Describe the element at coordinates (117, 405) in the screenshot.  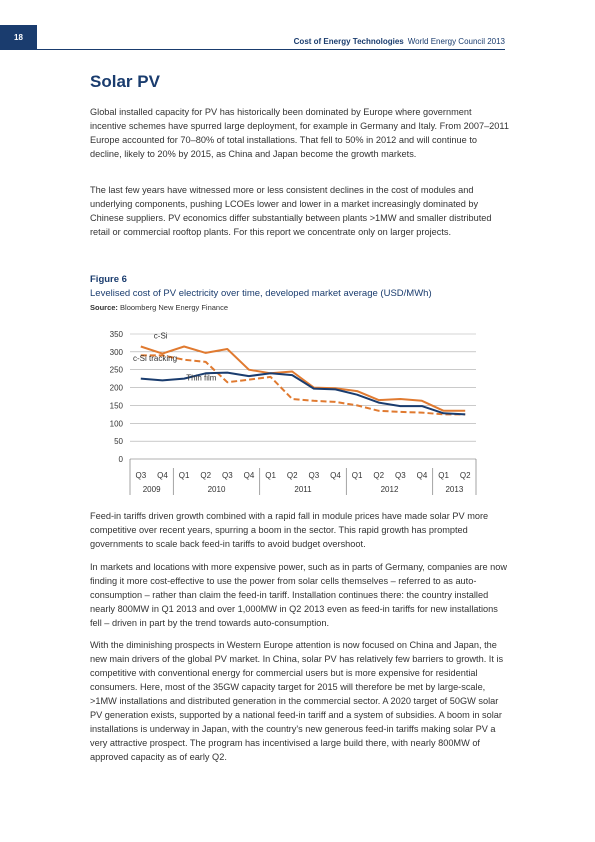
I see `y-tick-label: 150` at that location.